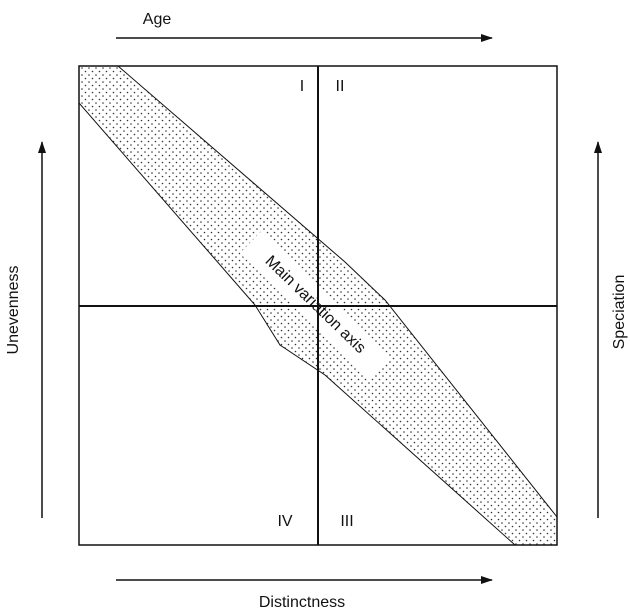  I want to click on axis-label: Distinctness, so click(302, 602).